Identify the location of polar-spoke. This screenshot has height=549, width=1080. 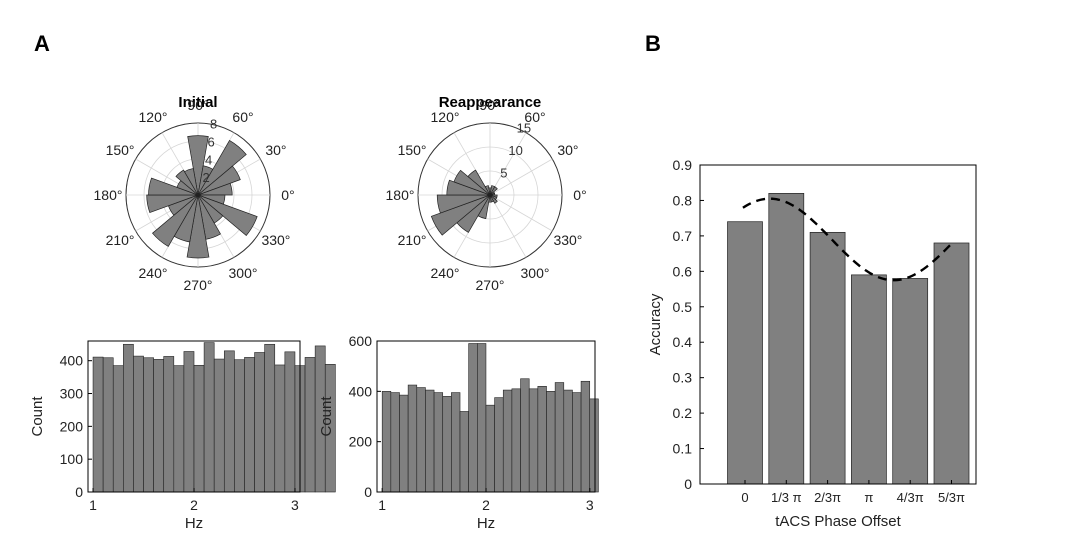
(508, 164).